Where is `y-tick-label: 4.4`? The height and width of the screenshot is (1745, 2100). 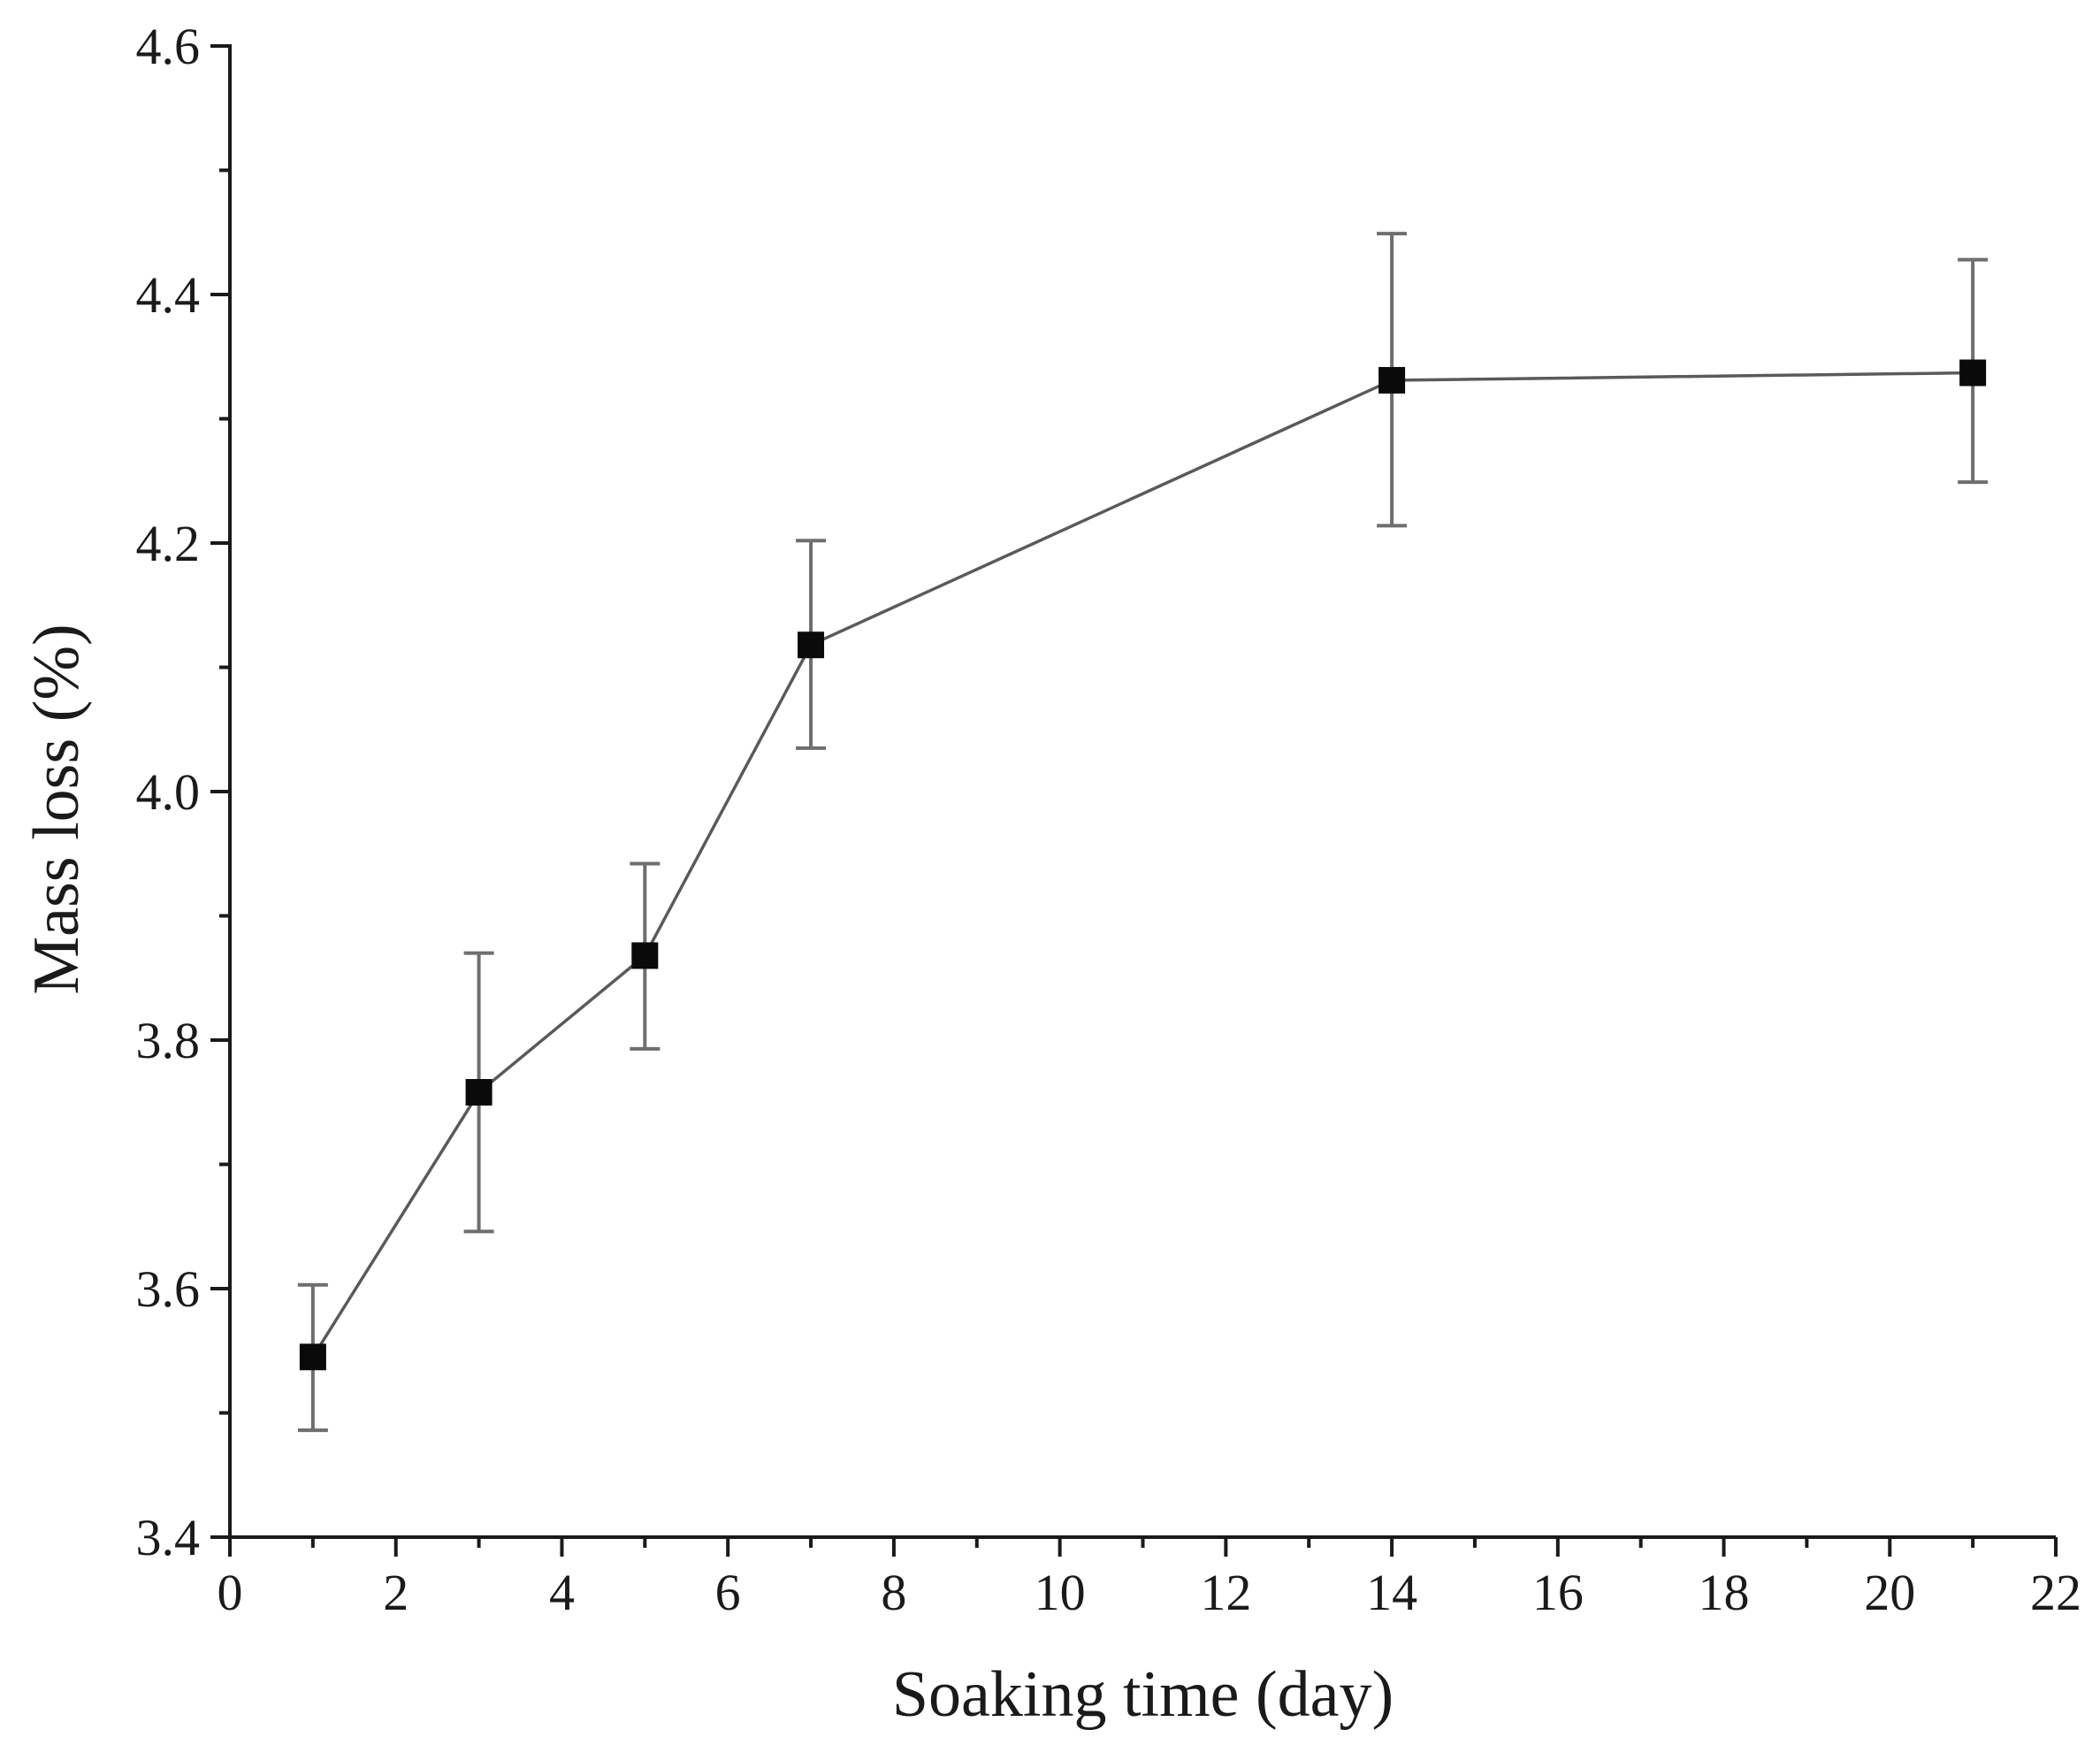
y-tick-label: 4.4 is located at coordinates (168, 295).